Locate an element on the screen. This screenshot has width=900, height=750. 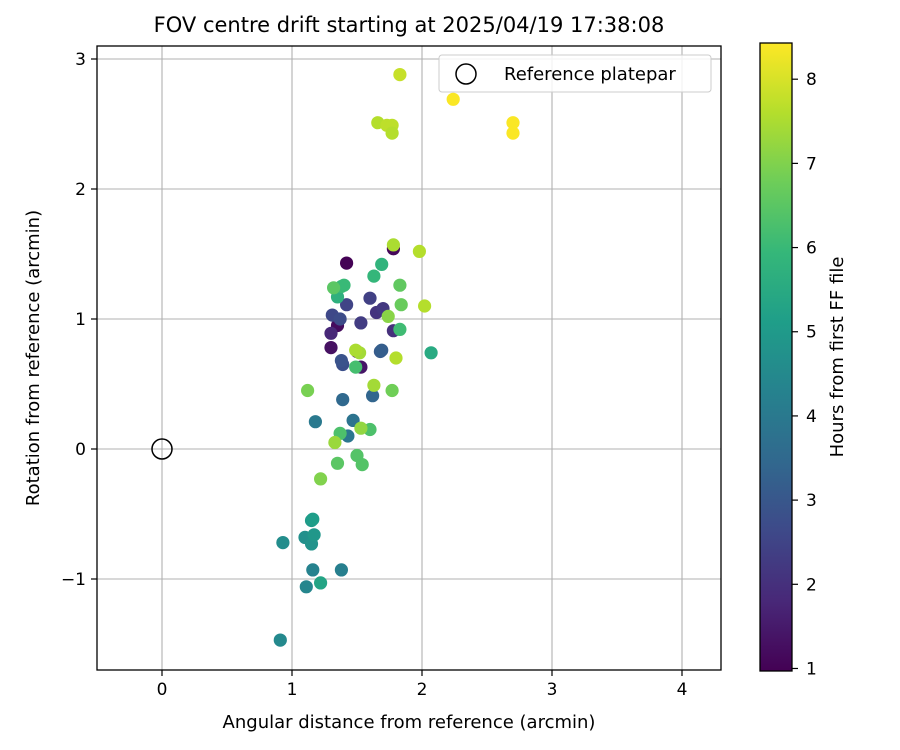
colorbar: 1 2 3 4 5 6 7 8 Hours from first FF file is located at coordinates (803, 360).